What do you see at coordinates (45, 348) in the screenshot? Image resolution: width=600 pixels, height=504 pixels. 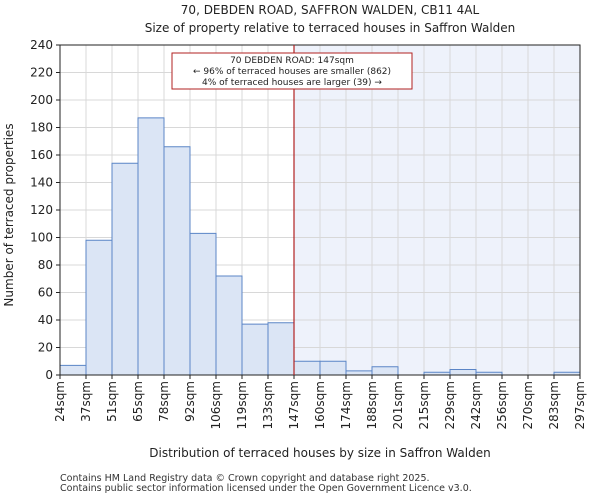 I see `y-tick-label: 20` at bounding box center [45, 348].